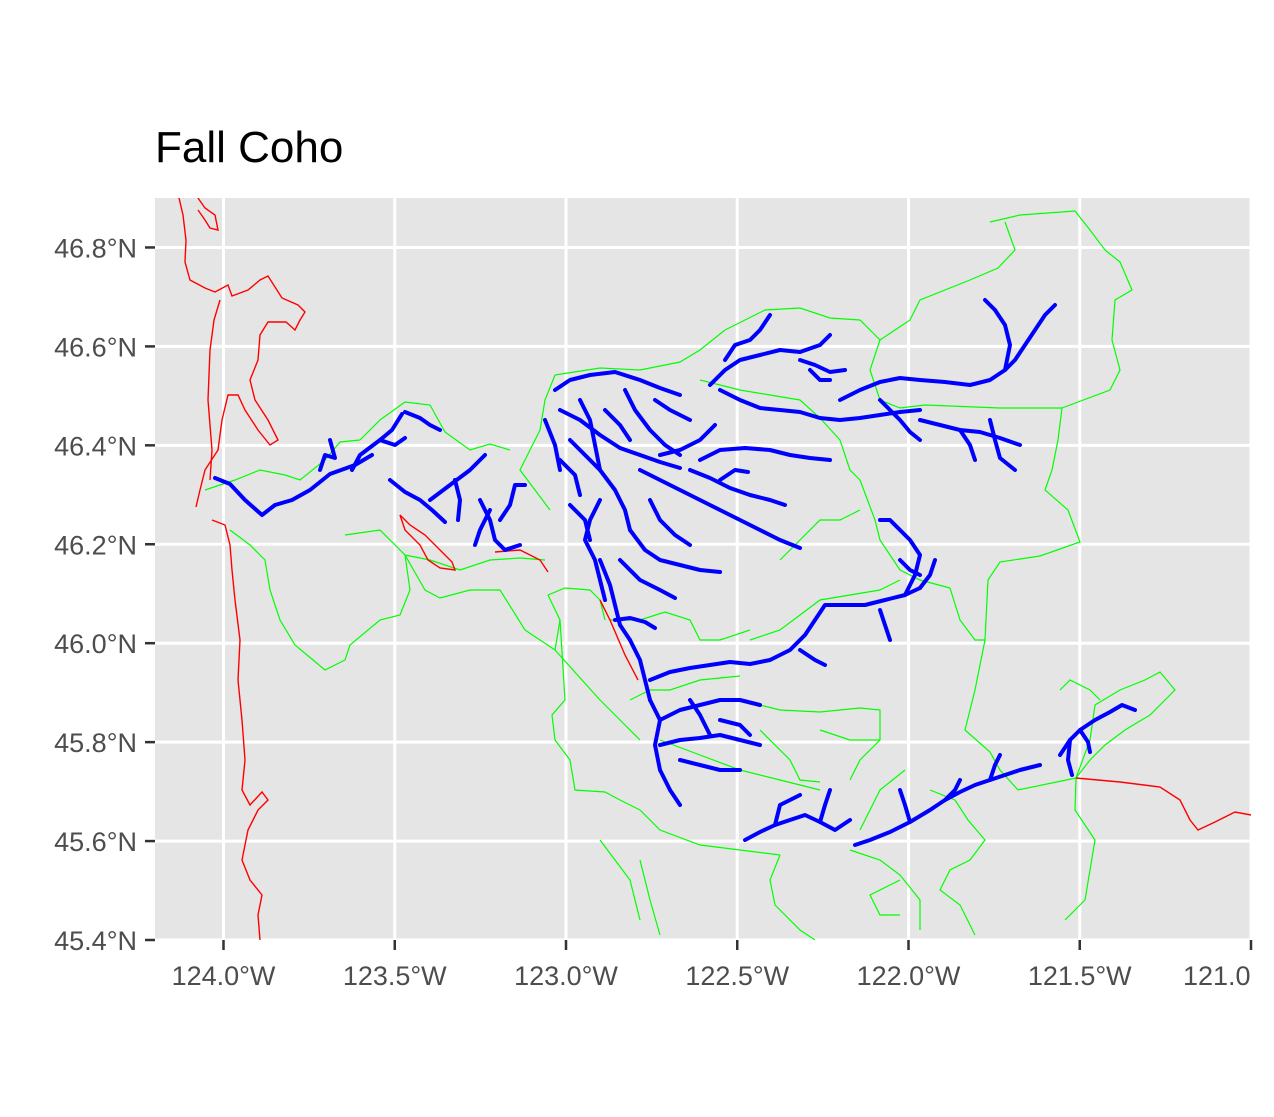  What do you see at coordinates (95, 941) in the screenshot?
I see `y-tick-label: 45.4°N` at bounding box center [95, 941].